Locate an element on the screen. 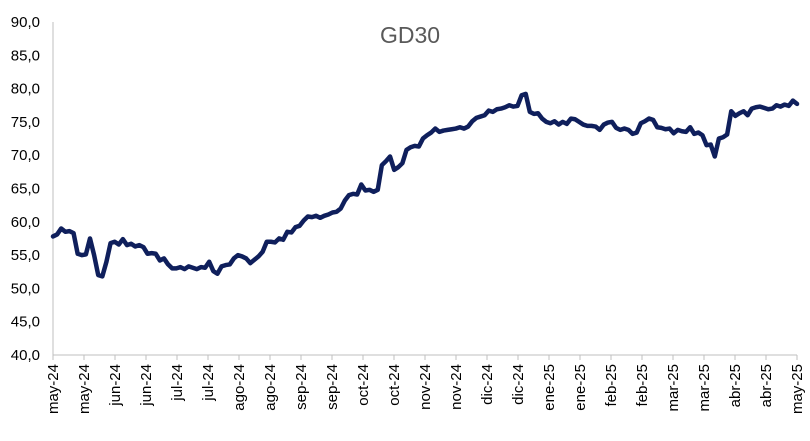 The height and width of the screenshot is (441, 810). y-tick-label: 75,0 is located at coordinates (25, 122).